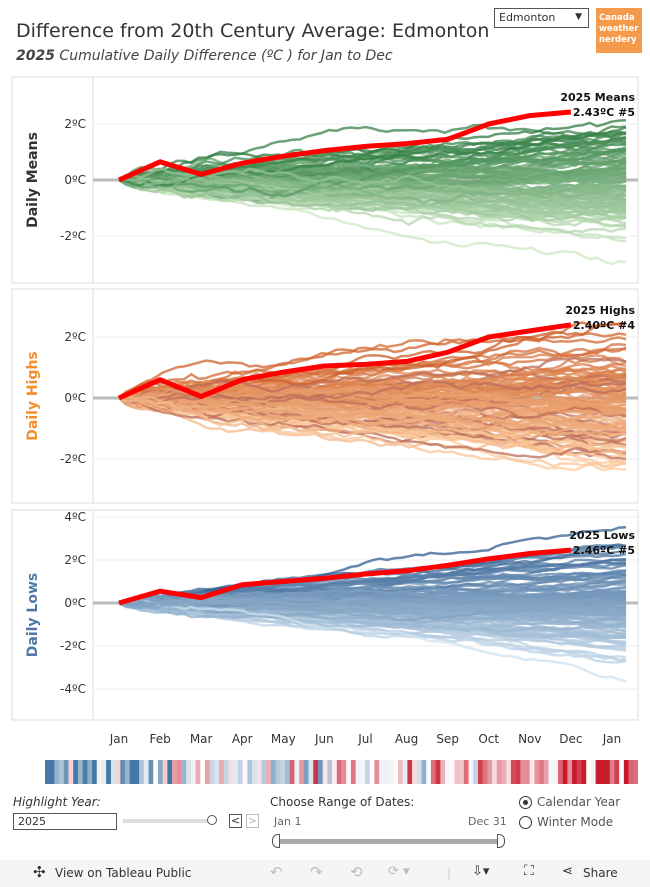 The height and width of the screenshot is (887, 650). What do you see at coordinates (235, 821) in the screenshot?
I see `prev-year-button: <` at bounding box center [235, 821].